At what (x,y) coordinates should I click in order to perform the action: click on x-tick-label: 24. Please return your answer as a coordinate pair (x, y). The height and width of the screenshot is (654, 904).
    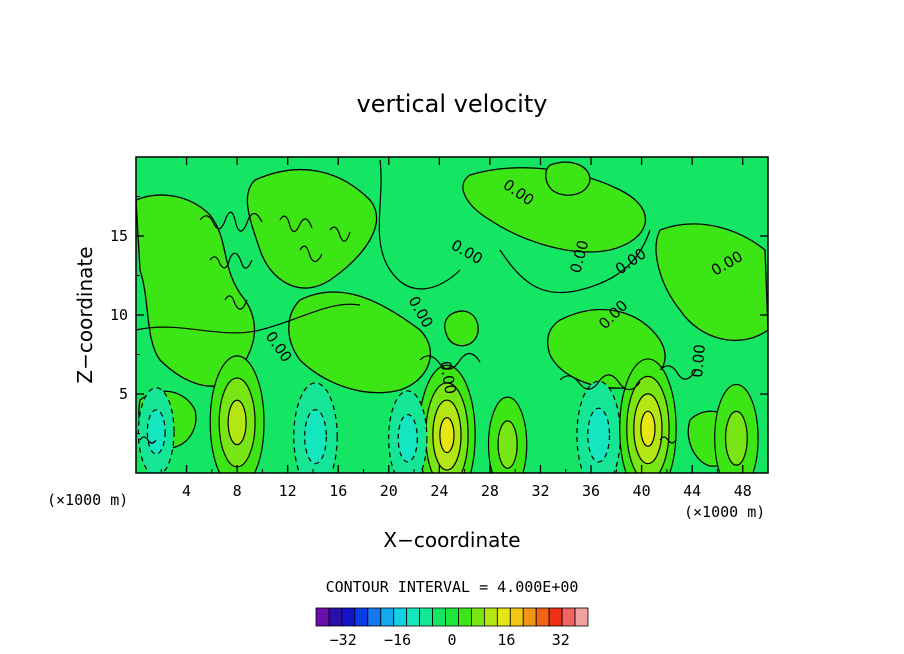
    Looking at the image, I should click on (439, 491).